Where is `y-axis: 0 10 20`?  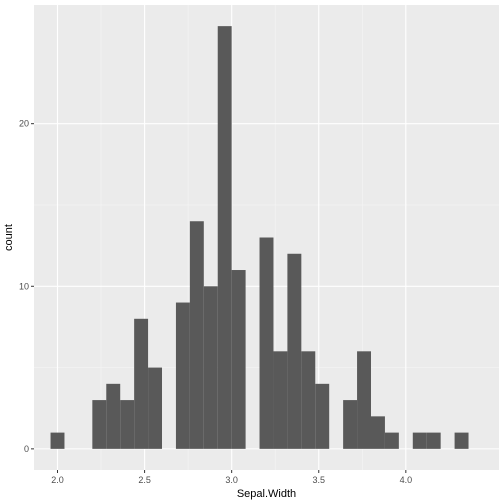
y-axis: 0 10 20 is located at coordinates (26, 286).